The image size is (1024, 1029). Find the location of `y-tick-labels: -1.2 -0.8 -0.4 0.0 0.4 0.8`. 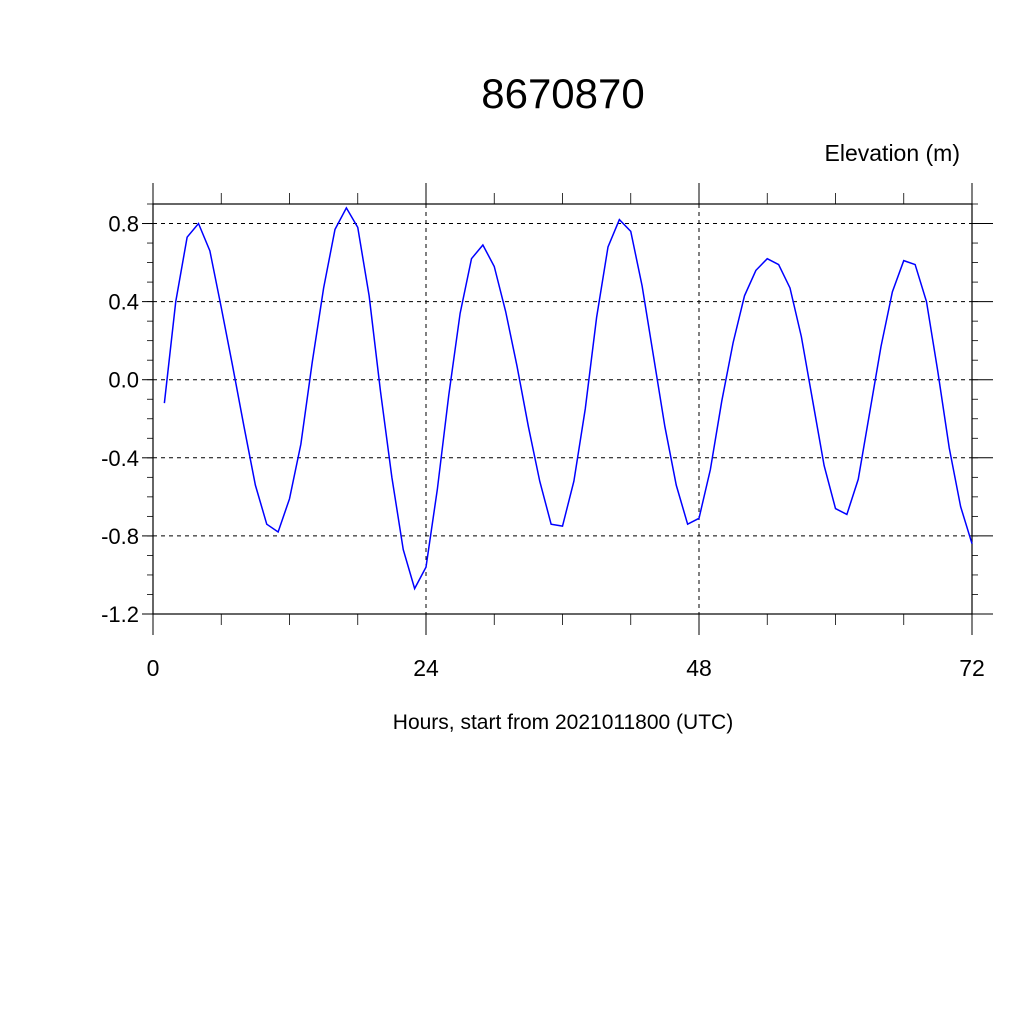

y-tick-labels: -1.2 -0.8 -0.4 0.0 0.4 0.8 is located at coordinates (120, 419).